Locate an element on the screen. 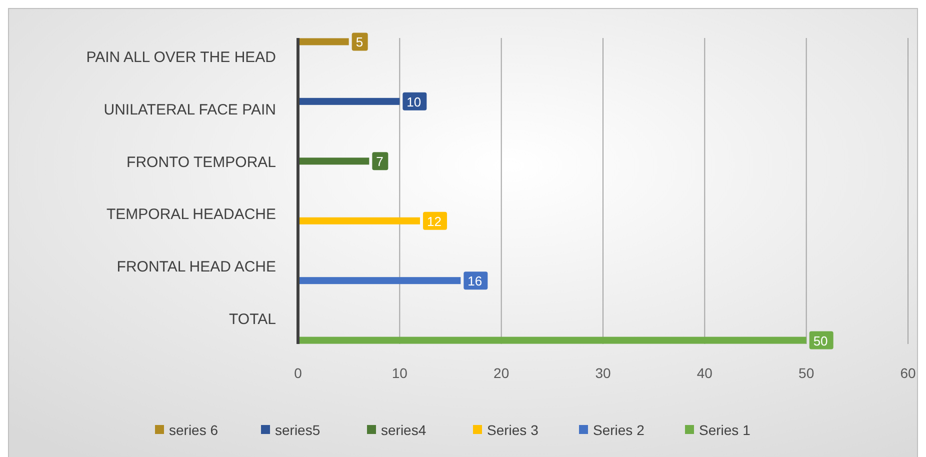  legend-label: Series 1 is located at coordinates (725, 430).